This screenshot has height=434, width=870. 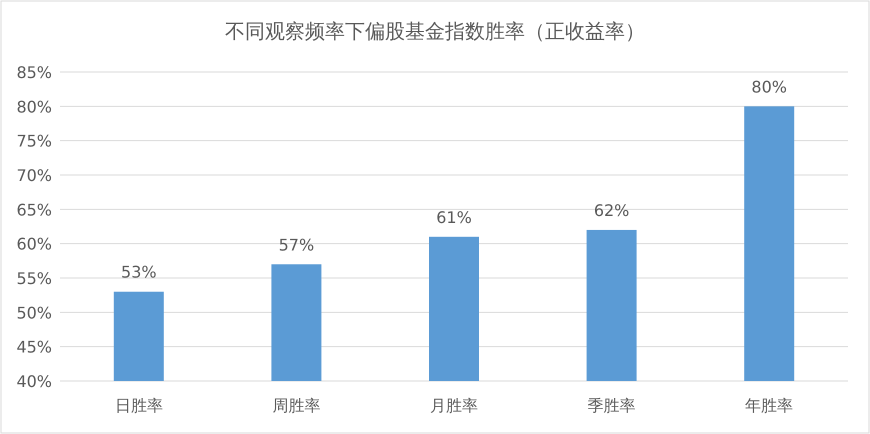 I want to click on ytick: 70%, so click(x=34, y=175).